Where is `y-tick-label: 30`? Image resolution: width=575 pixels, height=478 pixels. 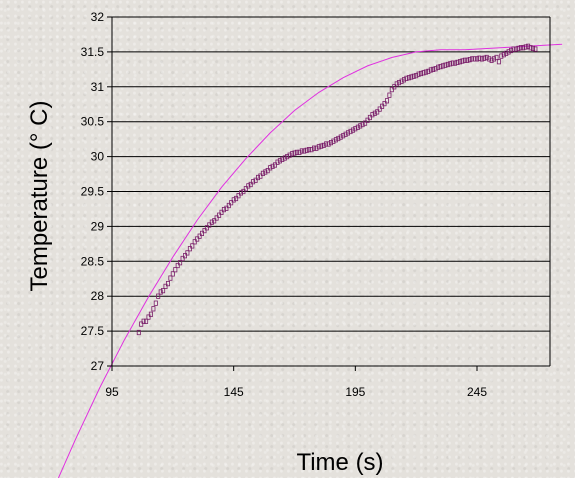 y-tick-label: 30 is located at coordinates (98, 157).